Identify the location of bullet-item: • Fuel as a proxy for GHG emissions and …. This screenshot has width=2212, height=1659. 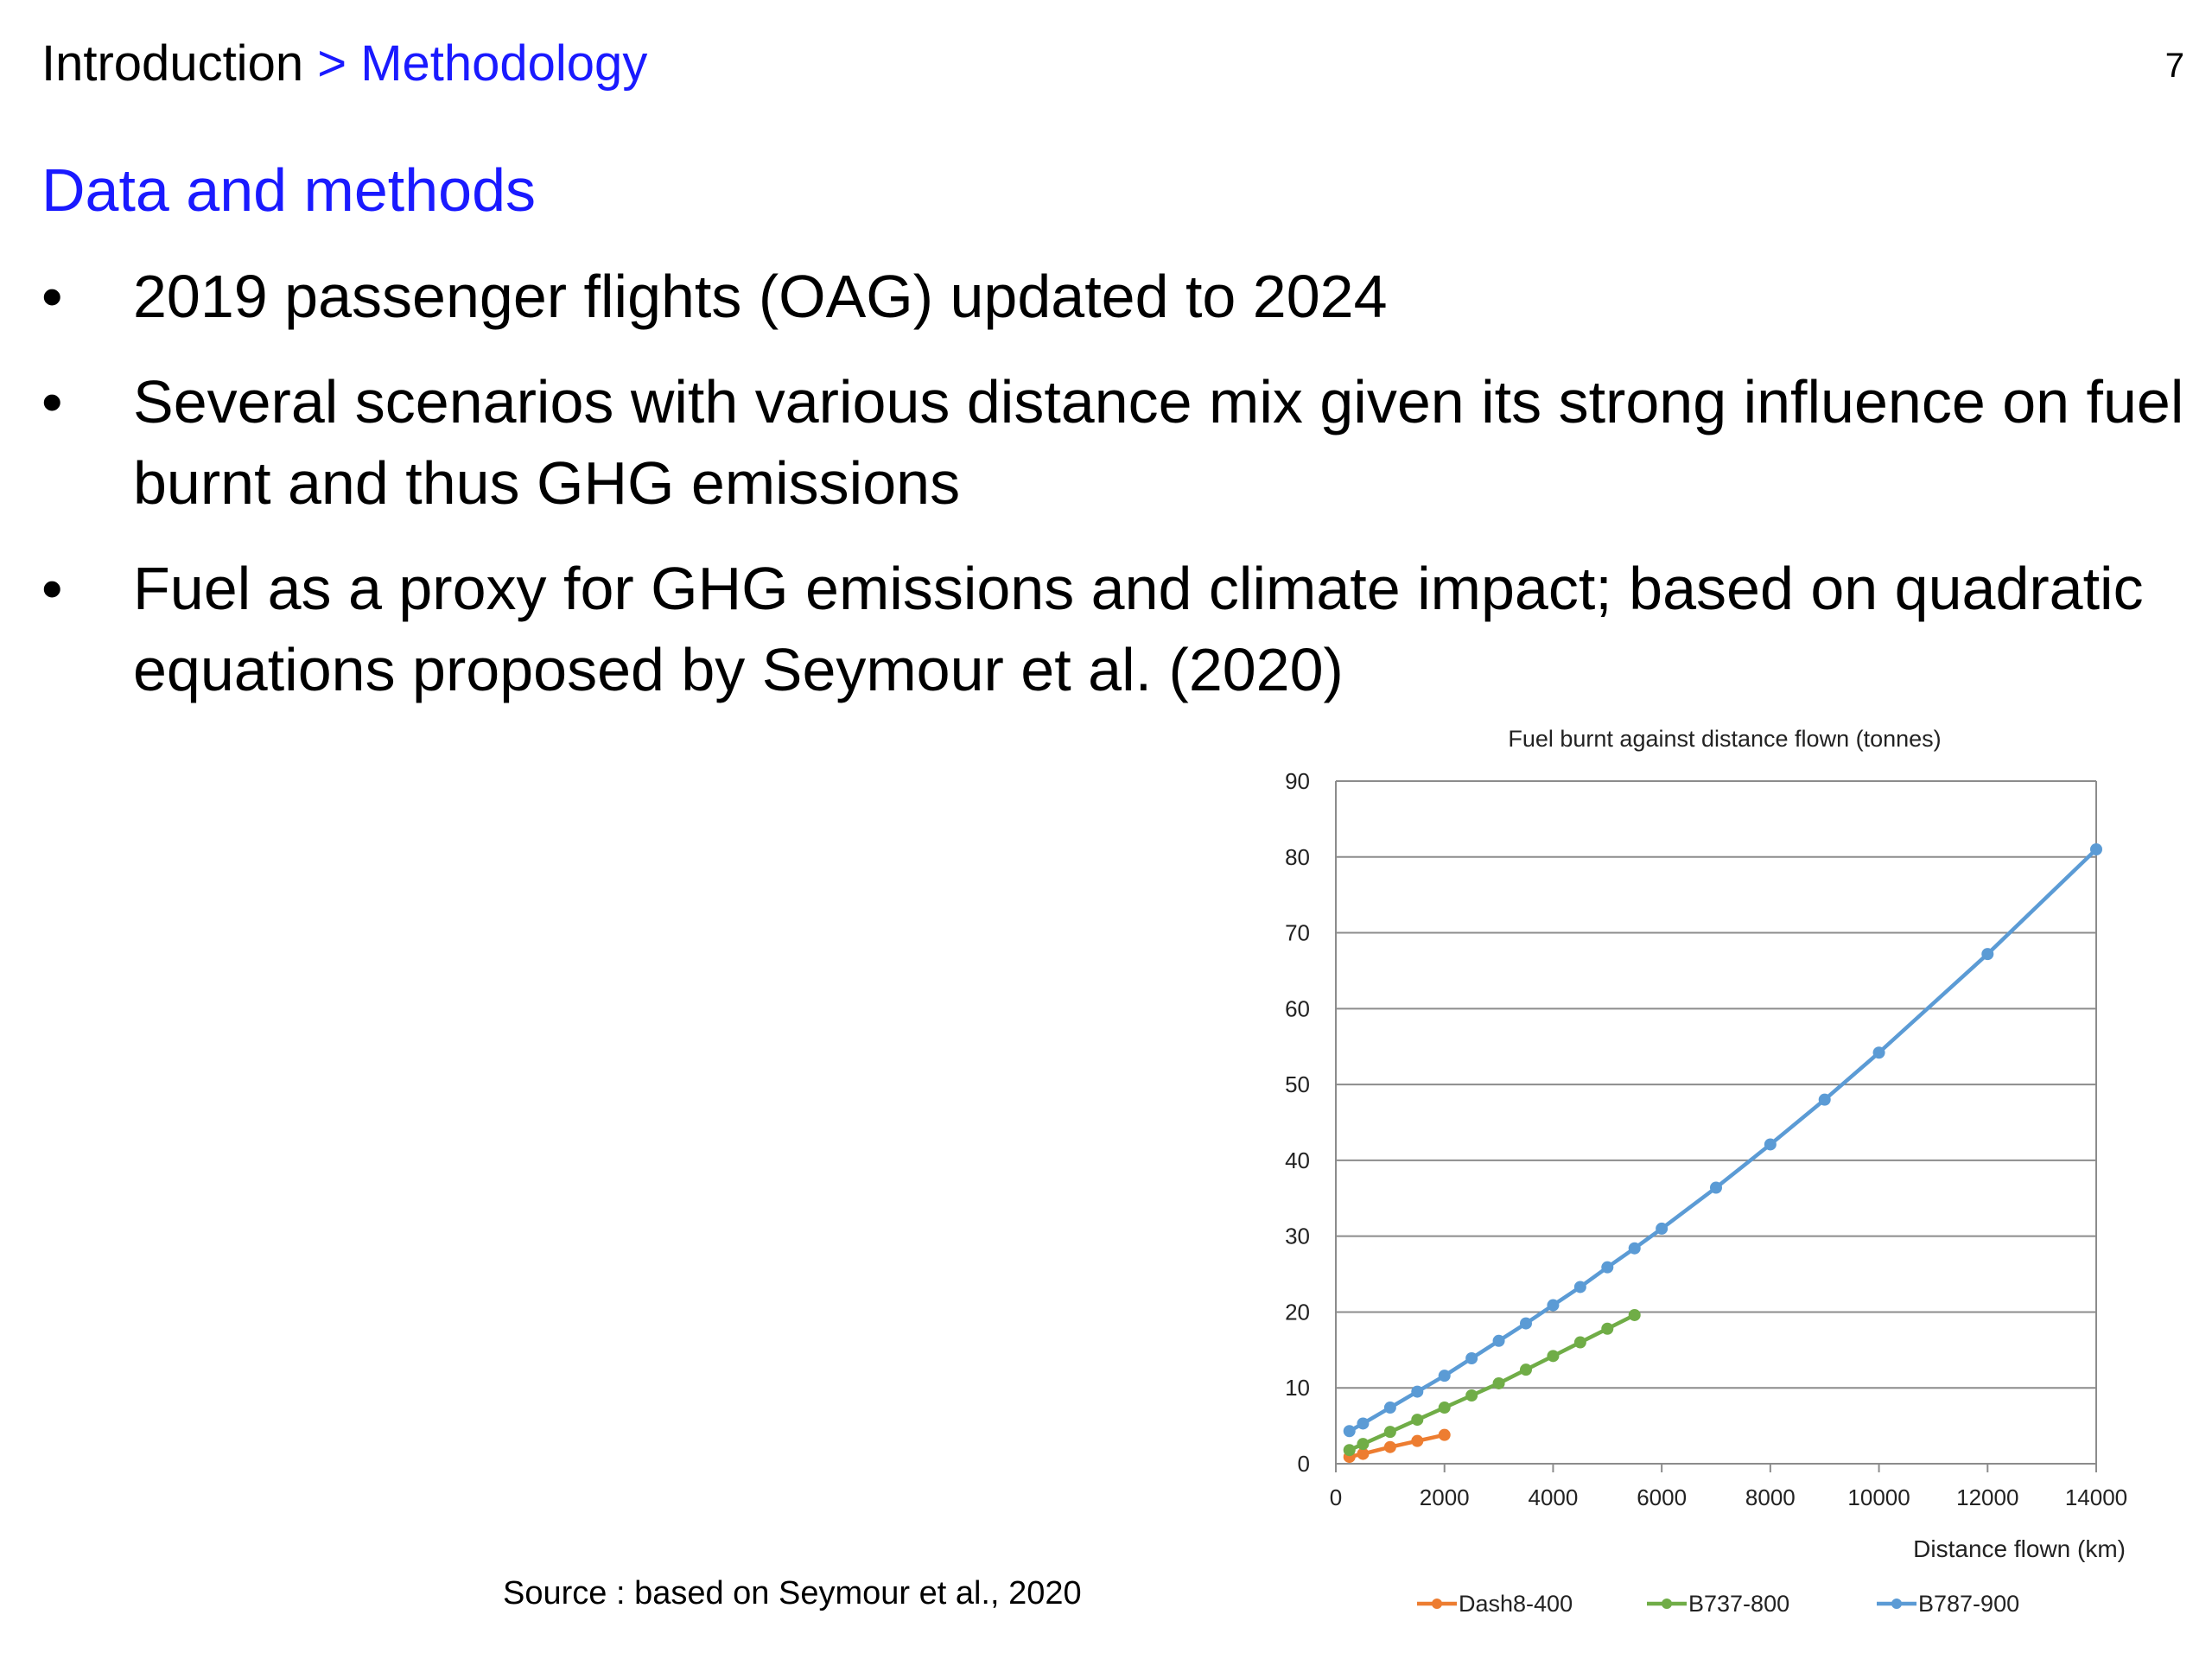
(1112, 629).